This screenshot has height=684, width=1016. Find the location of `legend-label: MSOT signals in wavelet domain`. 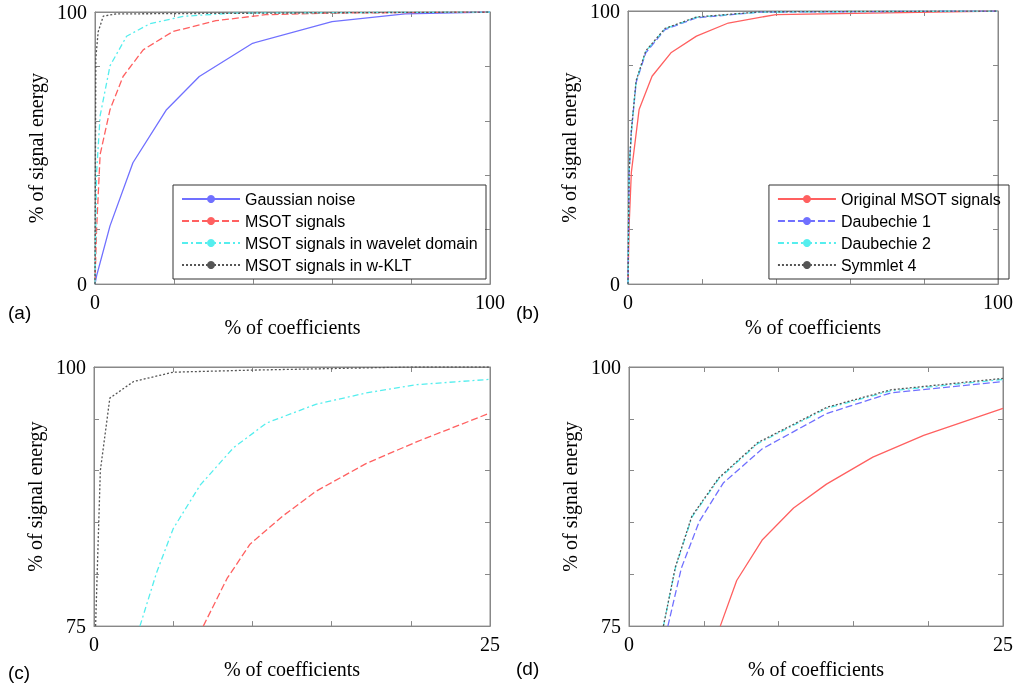

legend-label: MSOT signals in wavelet domain is located at coordinates (361, 243).